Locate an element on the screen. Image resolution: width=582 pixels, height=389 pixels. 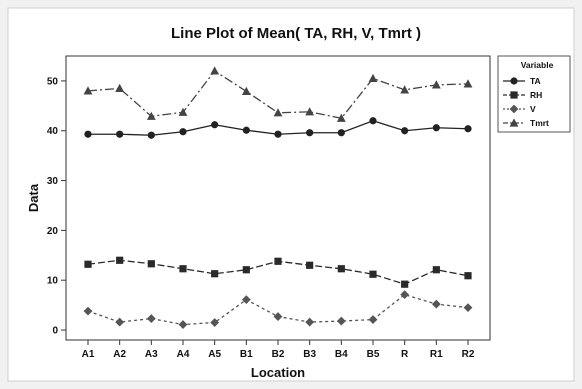
x-axis: A1 A2 A3 A4 A5 B1 B2 B3 B4 B5 R R1 R2 is located at coordinates (278, 350).